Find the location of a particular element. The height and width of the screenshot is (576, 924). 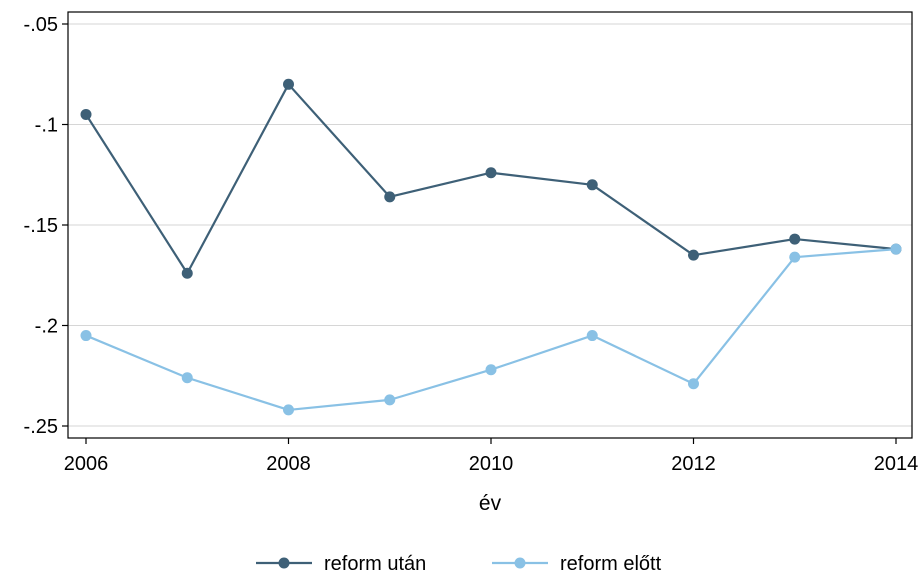

legend: reform után reform előtt is located at coordinates (459, 564).